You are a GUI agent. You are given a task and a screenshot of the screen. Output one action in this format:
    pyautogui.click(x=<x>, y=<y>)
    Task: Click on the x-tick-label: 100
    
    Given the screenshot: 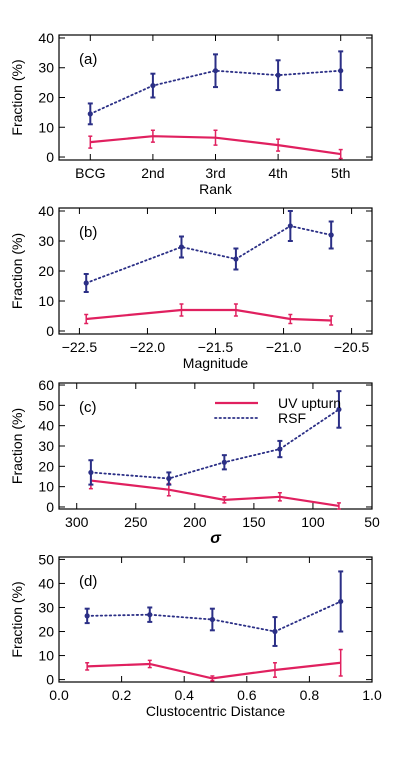 What is the action you would take?
    pyautogui.click(x=313, y=522)
    